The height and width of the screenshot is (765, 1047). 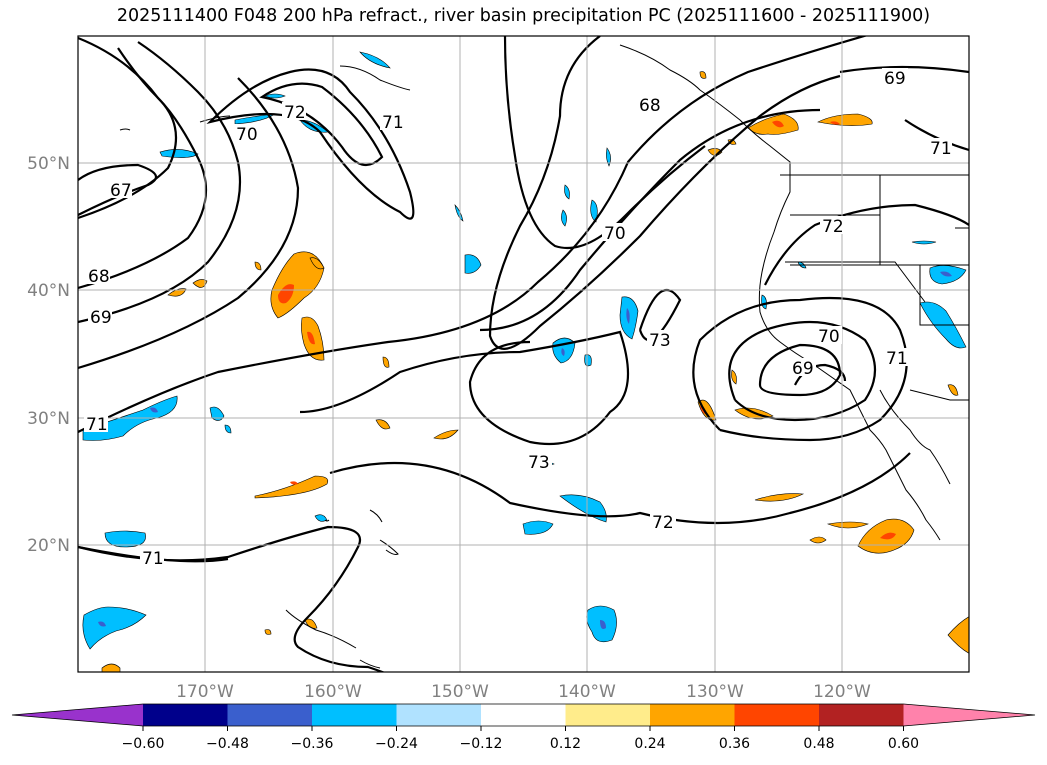 I want to click on lat-label-30n: 30°N, so click(x=48, y=419).